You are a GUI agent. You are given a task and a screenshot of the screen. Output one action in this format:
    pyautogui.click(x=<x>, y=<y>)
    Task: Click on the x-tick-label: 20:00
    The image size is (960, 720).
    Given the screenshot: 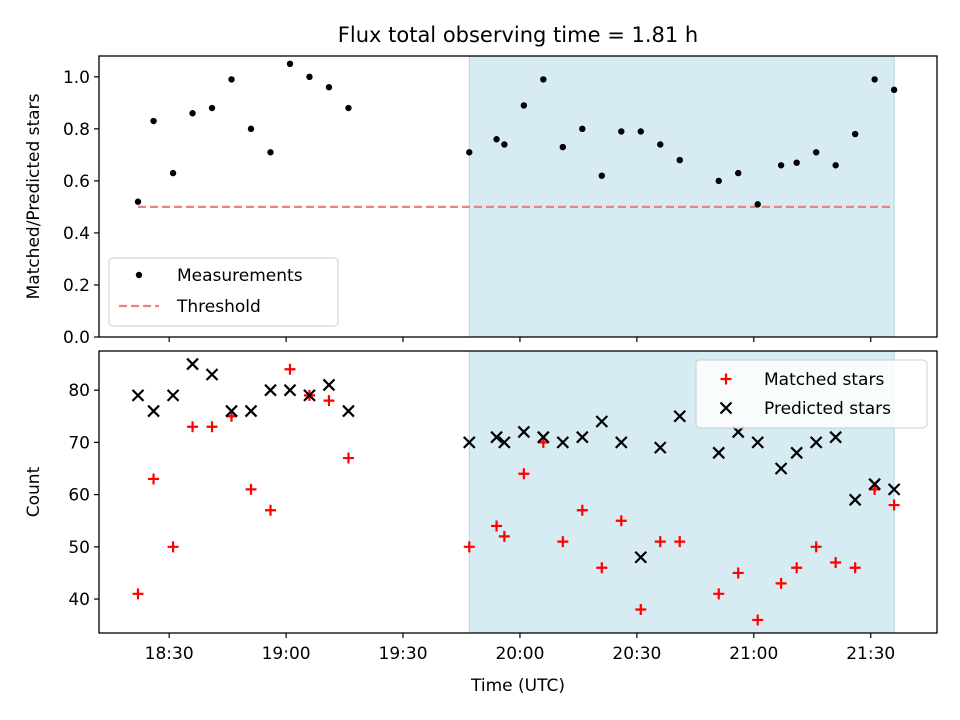 What is the action you would take?
    pyautogui.click(x=519, y=654)
    